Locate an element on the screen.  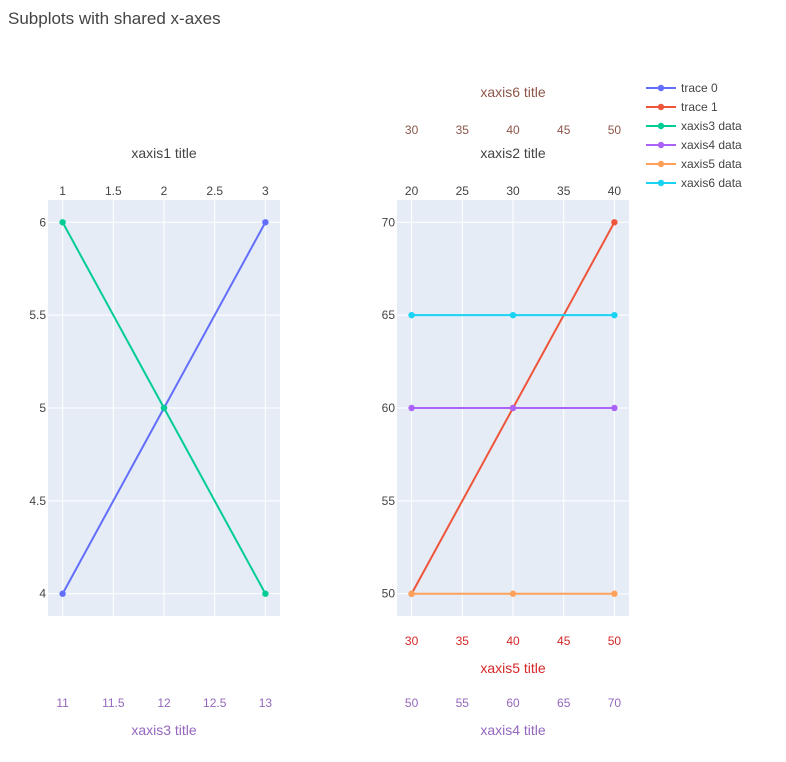
legend-item-trace-1: trace 1 is located at coordinates (682, 107).